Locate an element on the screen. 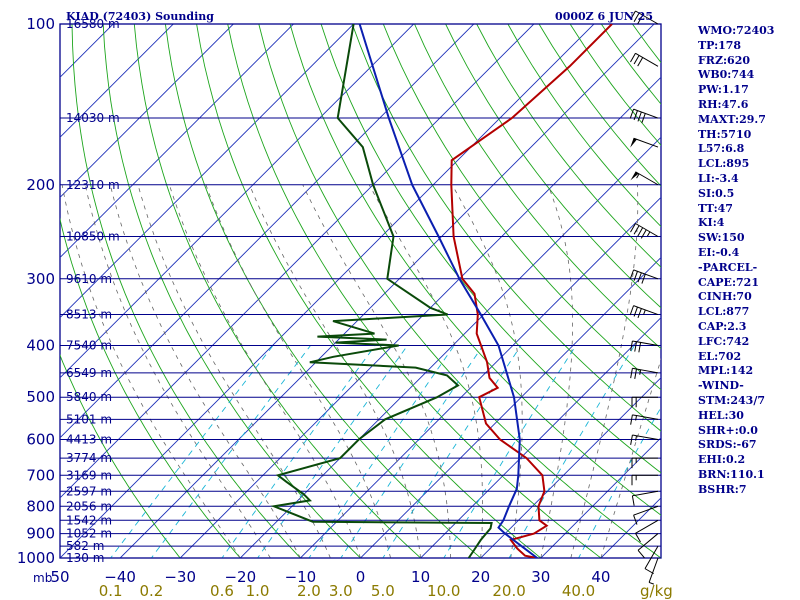  temperature-tick-label: −30 is located at coordinates (180, 577).